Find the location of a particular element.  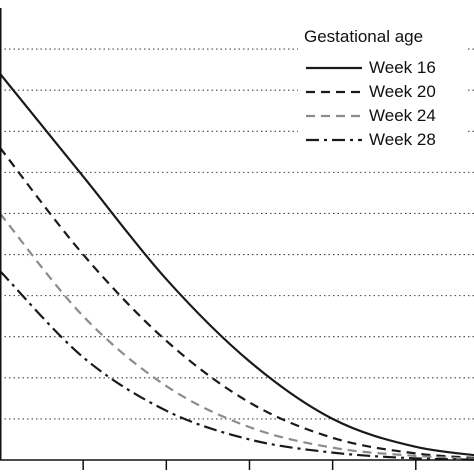

legend-background is located at coordinates (382, 90).